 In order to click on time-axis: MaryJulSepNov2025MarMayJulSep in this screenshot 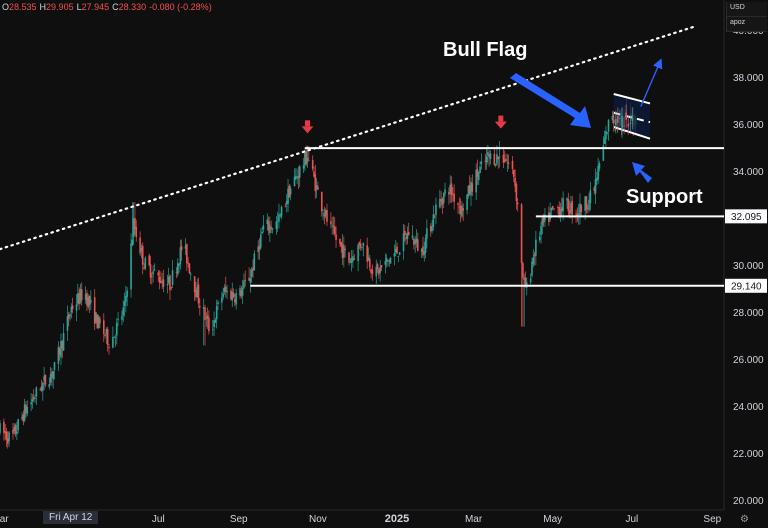, I will do `click(361, 519)`.